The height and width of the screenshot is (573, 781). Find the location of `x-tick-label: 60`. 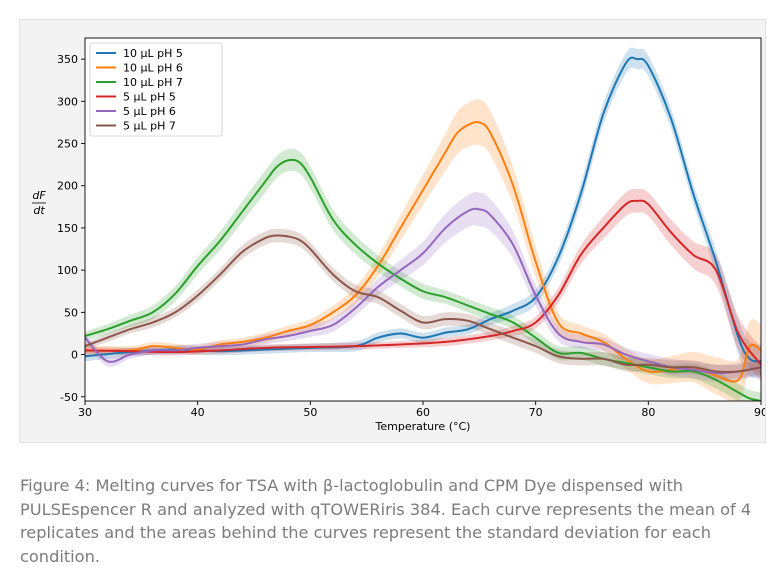

x-tick-label: 60 is located at coordinates (423, 412).